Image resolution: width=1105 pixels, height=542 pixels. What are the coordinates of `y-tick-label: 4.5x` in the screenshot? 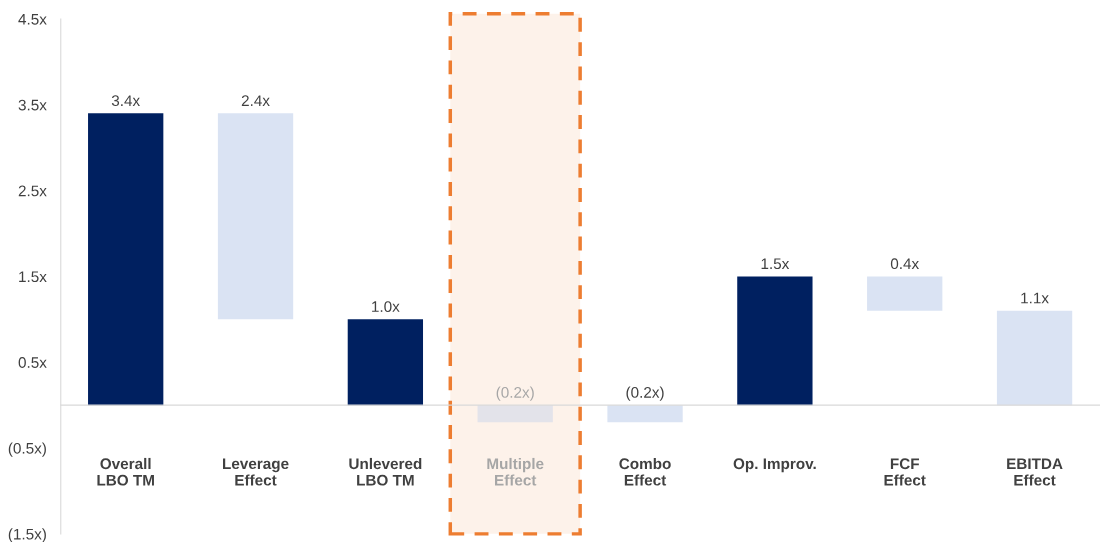 It's located at (32, 19).